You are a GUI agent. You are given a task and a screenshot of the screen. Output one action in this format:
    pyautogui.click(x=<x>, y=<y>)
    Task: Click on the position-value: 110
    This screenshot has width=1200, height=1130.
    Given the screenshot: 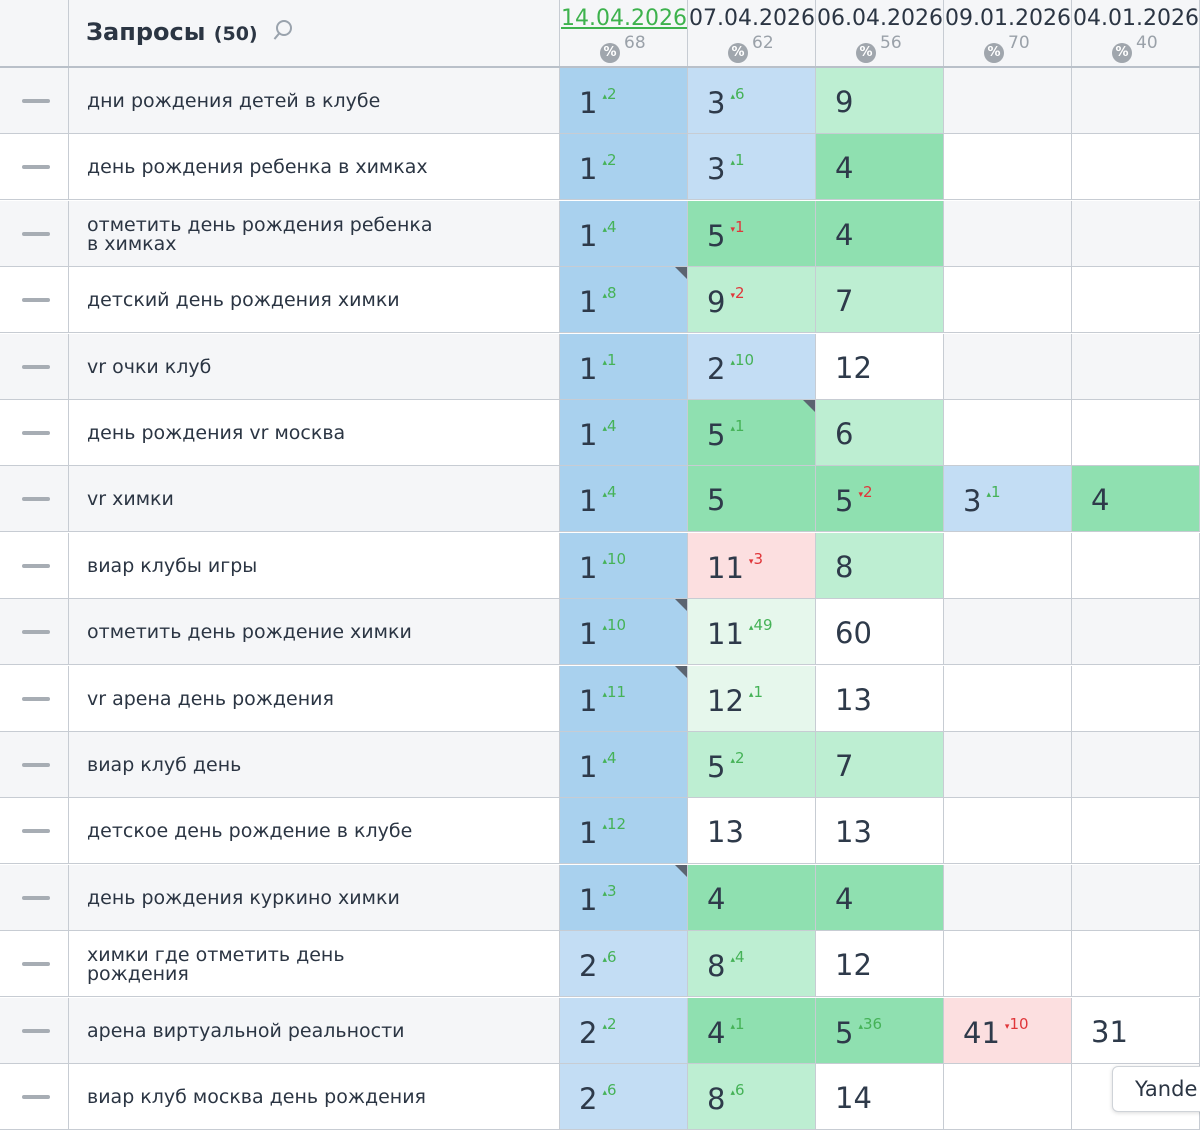 What is the action you would take?
    pyautogui.click(x=602, y=633)
    